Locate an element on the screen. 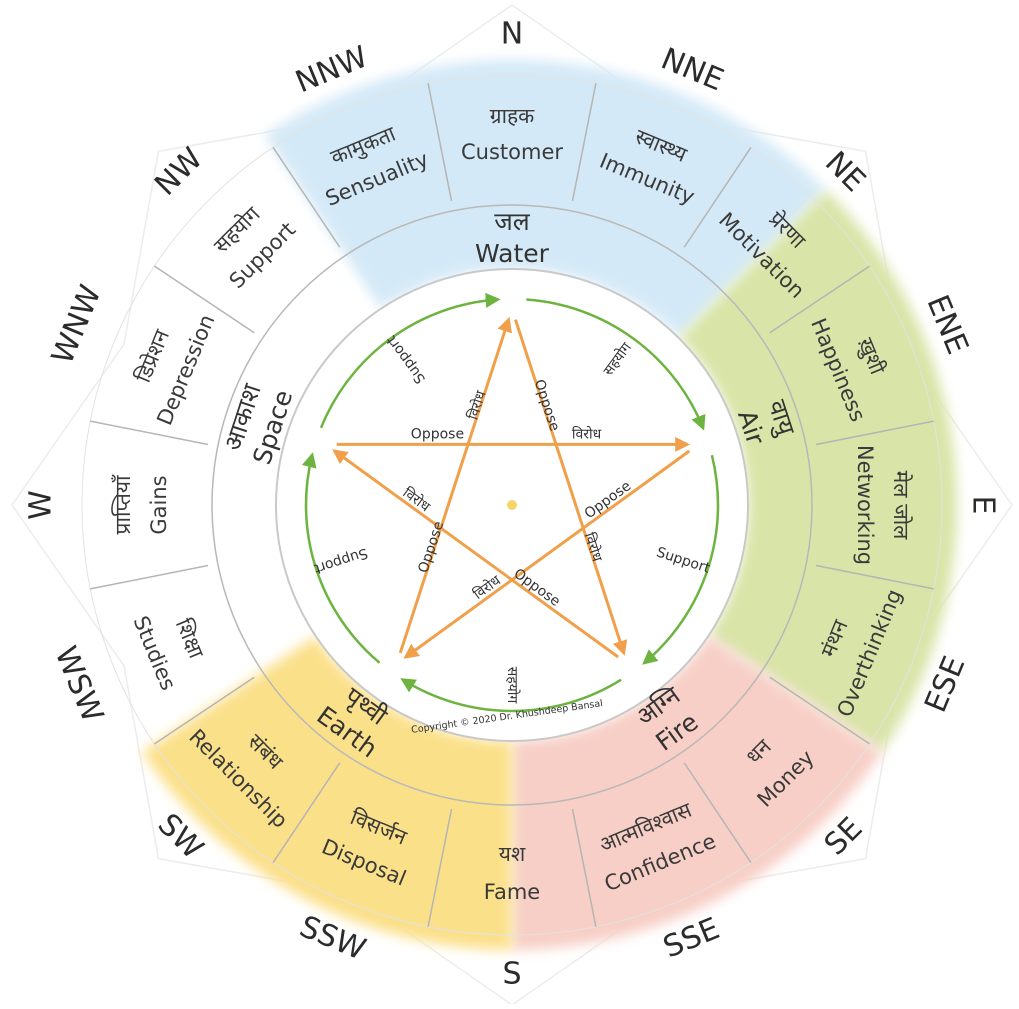 The height and width of the screenshot is (1009, 1019). zone-label-english: Depression is located at coordinates (185, 370).